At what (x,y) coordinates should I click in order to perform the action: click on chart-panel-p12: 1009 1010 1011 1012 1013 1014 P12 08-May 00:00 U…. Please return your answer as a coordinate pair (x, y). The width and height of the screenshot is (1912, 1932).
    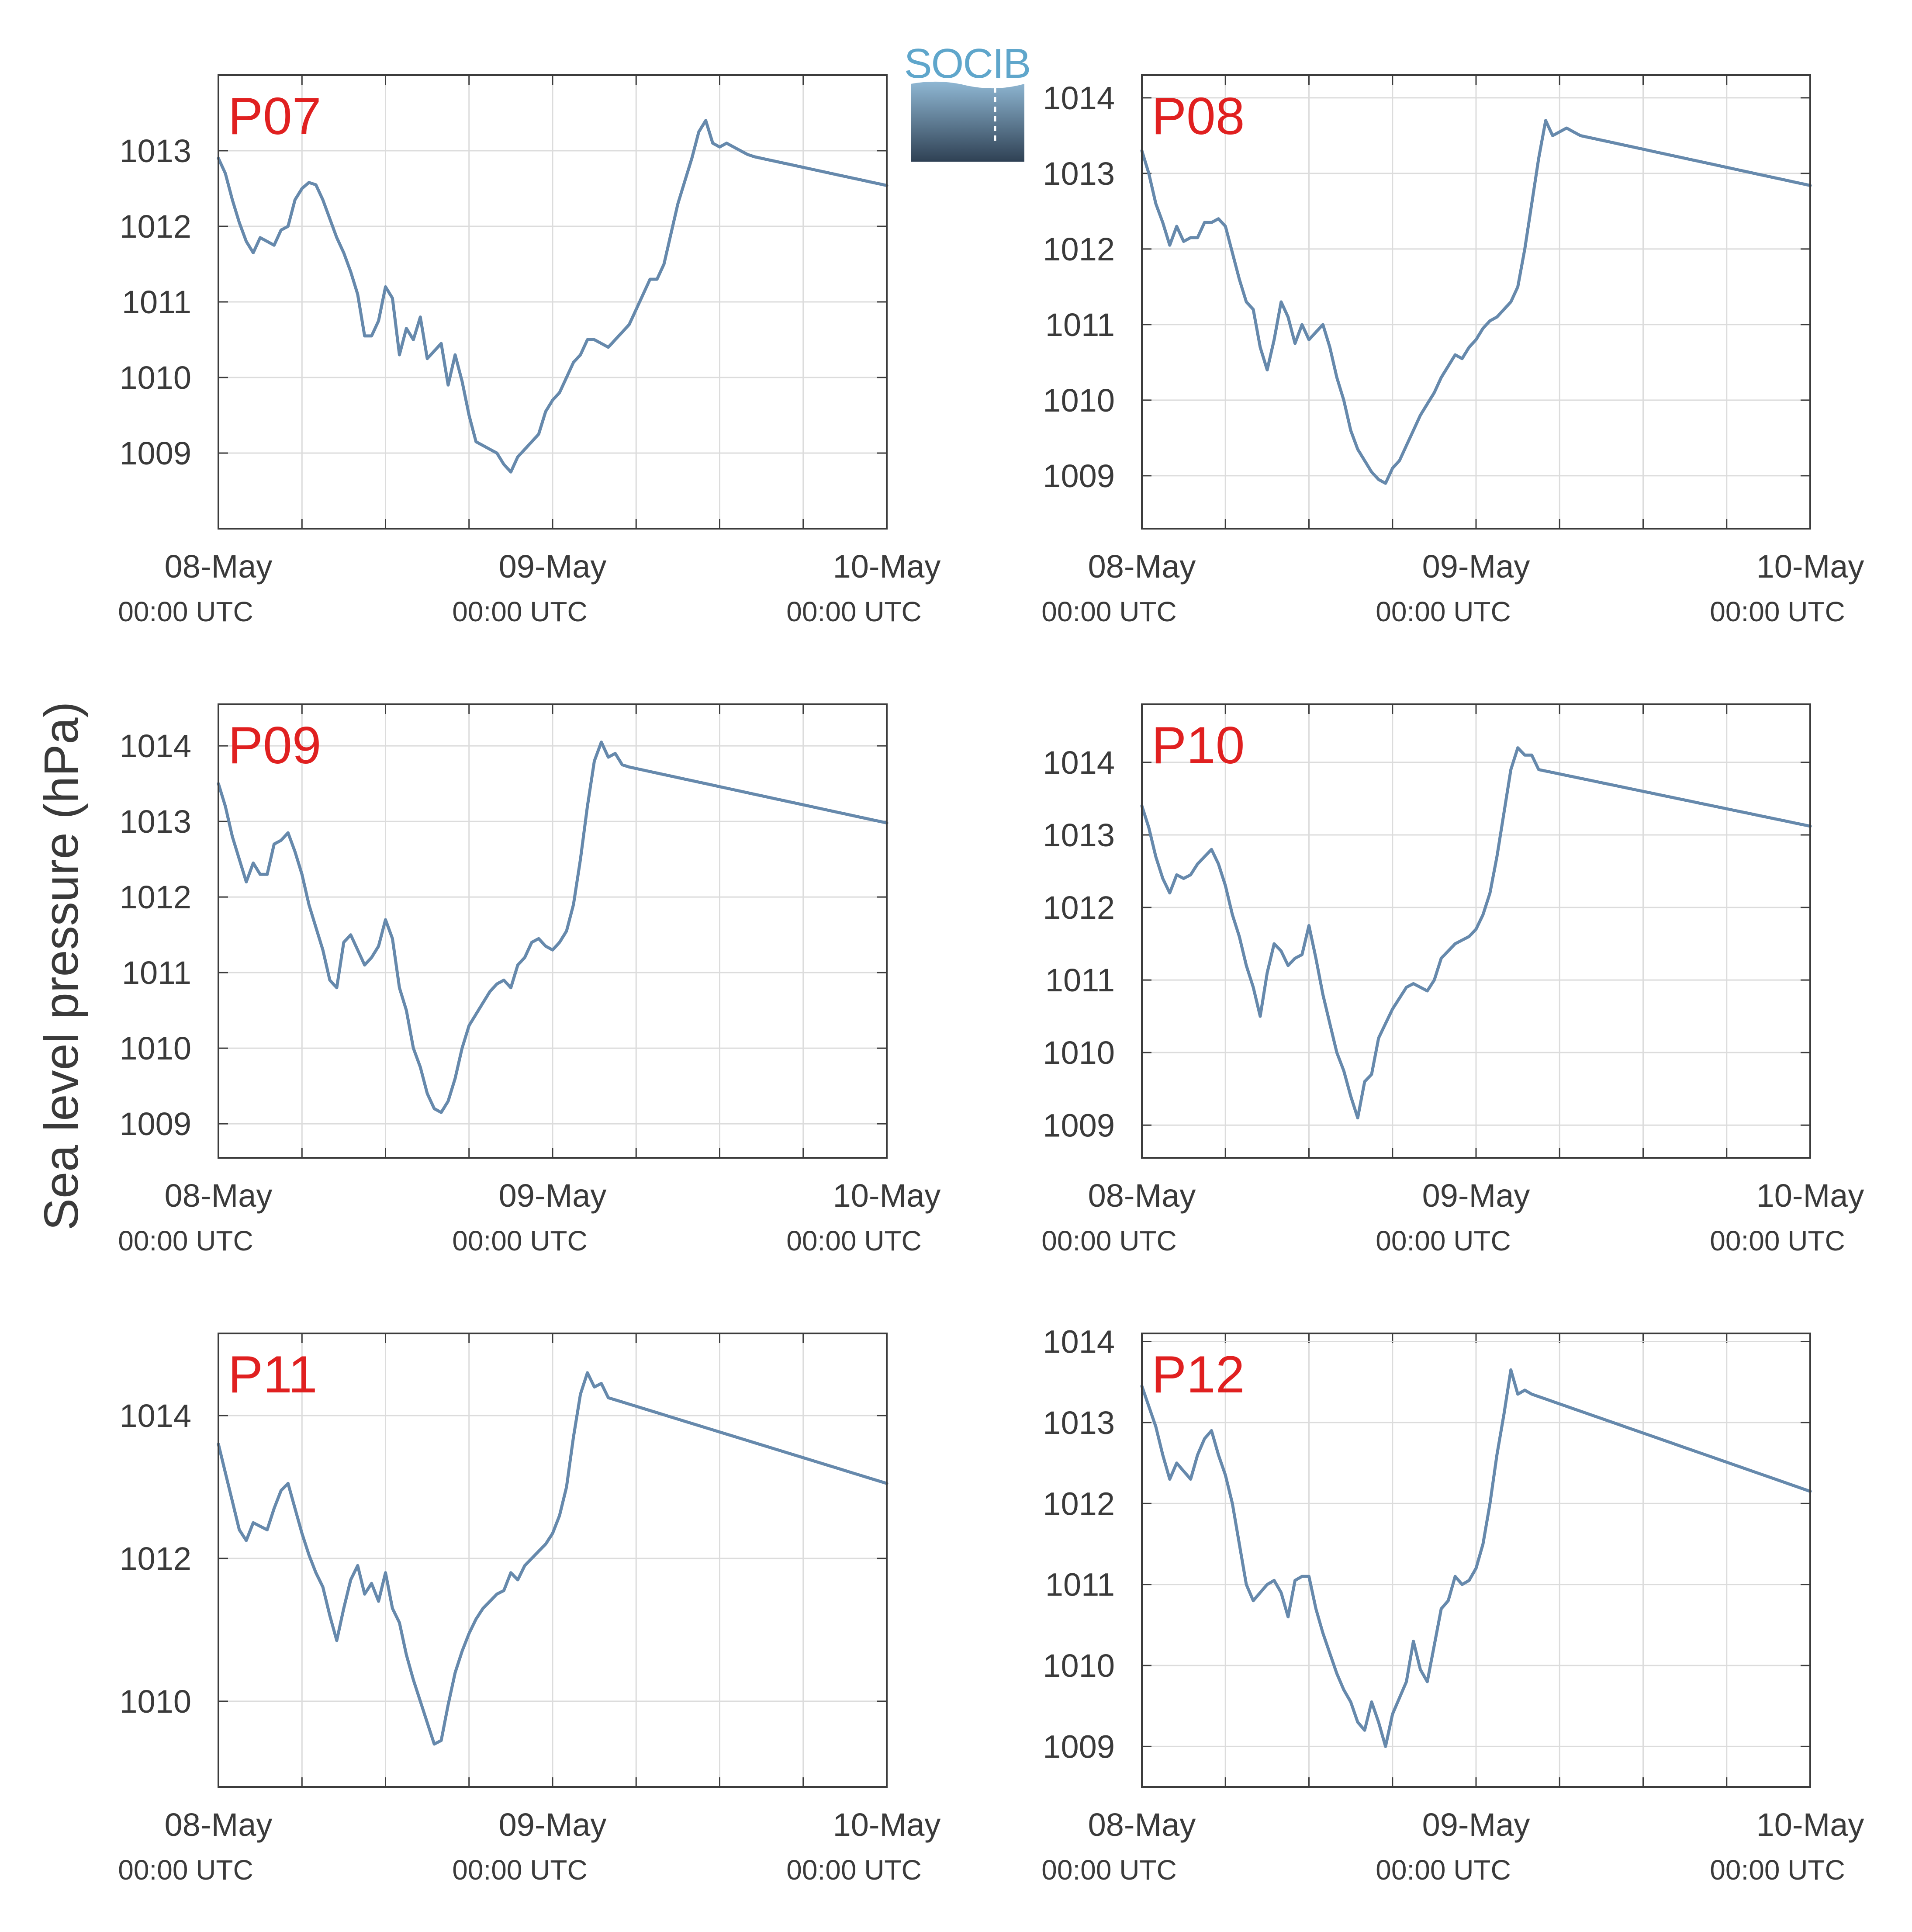
    Looking at the image, I should click on (1452, 1605).